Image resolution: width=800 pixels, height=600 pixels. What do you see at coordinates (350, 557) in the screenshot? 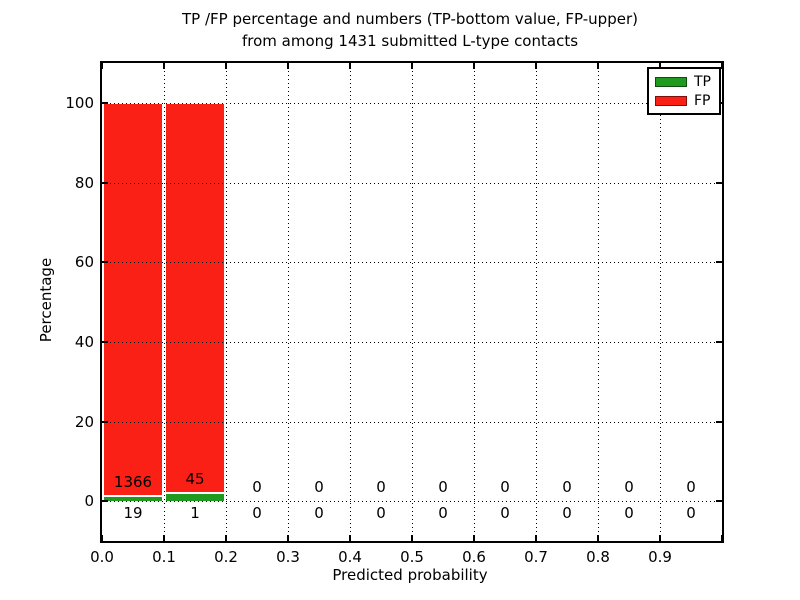
I see `x-tick-label: 0.4` at bounding box center [350, 557].